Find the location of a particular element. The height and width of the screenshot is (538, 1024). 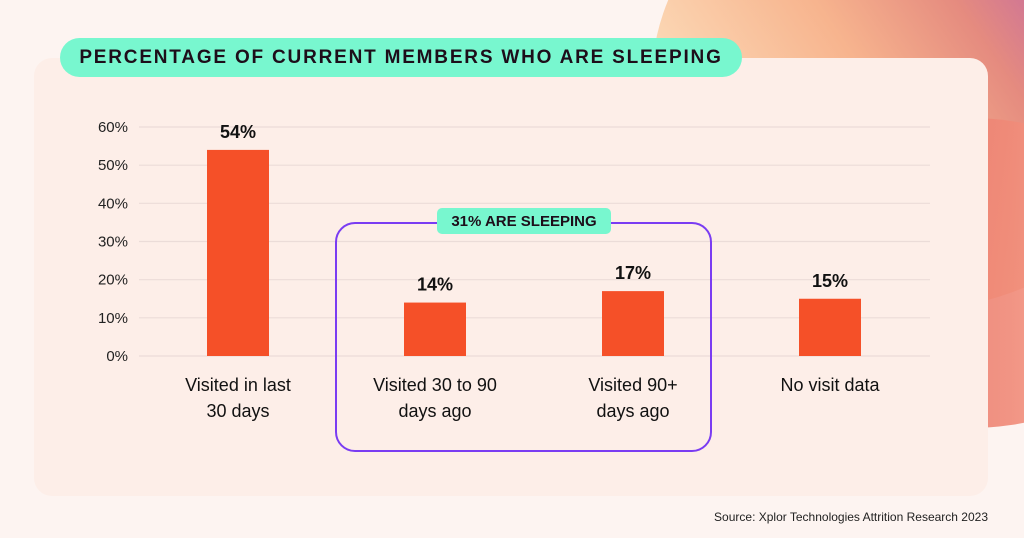

bar-value-label: 54% is located at coordinates (238, 132).